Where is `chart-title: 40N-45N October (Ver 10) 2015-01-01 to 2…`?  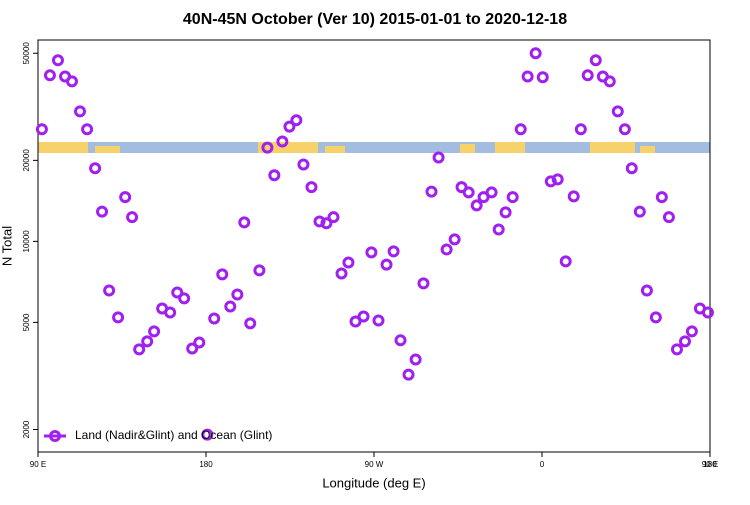 chart-title: 40N-45N October (Ver 10) 2015-01-01 to 2… is located at coordinates (375, 19).